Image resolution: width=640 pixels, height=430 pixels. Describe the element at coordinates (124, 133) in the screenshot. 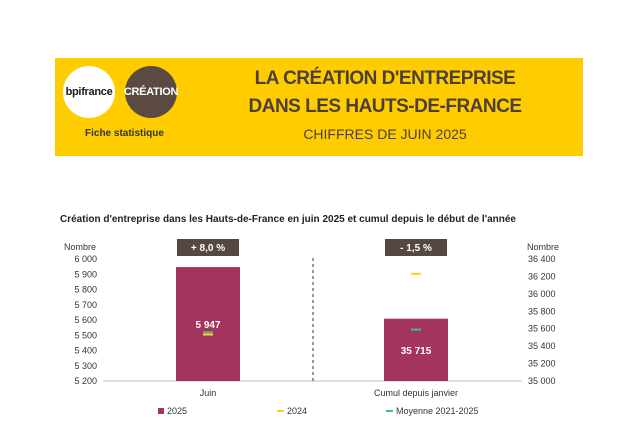

I see `fiche-label: Fiche statistique` at that location.